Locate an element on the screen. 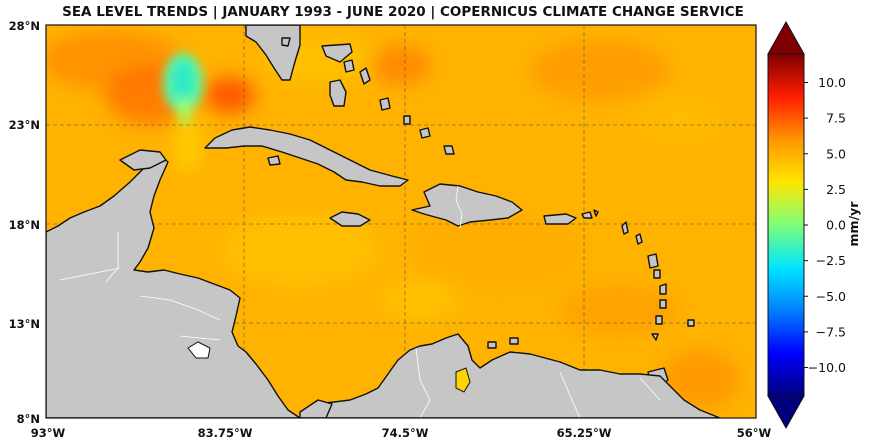  colorbar-bottom-extend is located at coordinates (786, 412).